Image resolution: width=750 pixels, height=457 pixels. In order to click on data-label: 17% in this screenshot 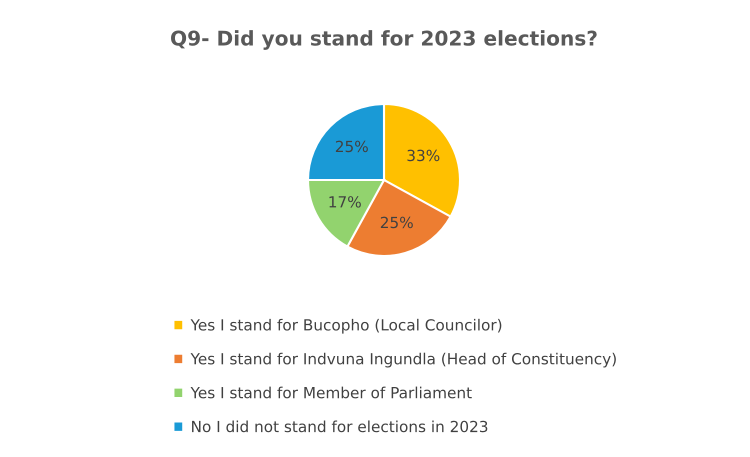, I will do `click(345, 202)`.